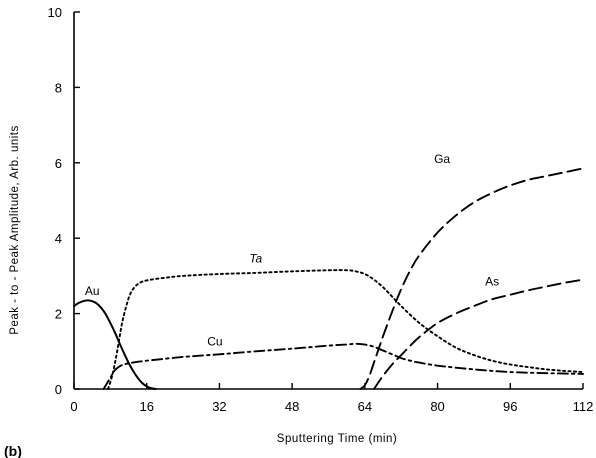 This screenshot has height=458, width=596. I want to click on series-label-cu: Cu, so click(214, 342).